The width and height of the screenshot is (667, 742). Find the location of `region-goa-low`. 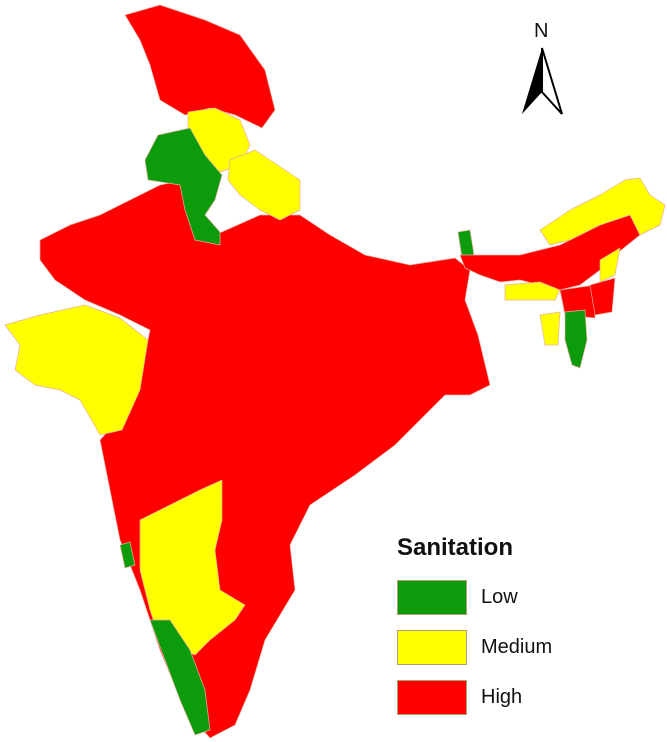

region-goa-low is located at coordinates (127, 555).